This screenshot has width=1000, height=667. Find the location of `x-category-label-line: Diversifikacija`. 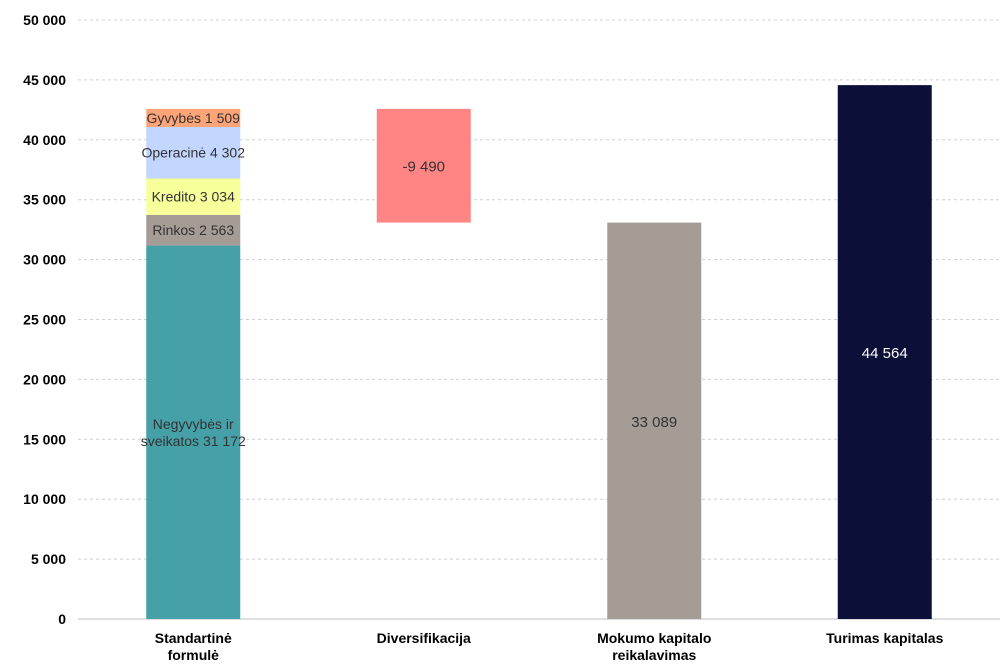

x-category-label-line: Diversifikacija is located at coordinates (424, 638).